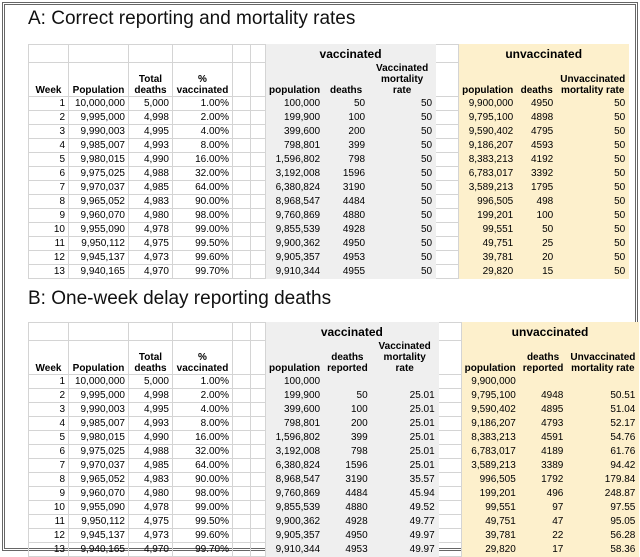 This screenshot has width=640, height=557. I want to click on cell: 8, so click(48, 201).